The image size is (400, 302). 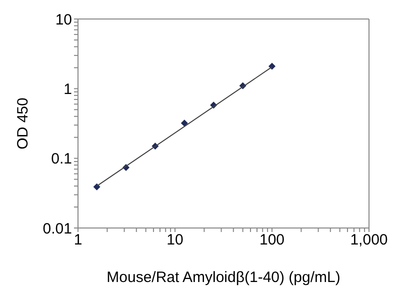 What do you see at coordinates (61, 159) in the screenshot?
I see `y-tick-label: 0.1` at bounding box center [61, 159].